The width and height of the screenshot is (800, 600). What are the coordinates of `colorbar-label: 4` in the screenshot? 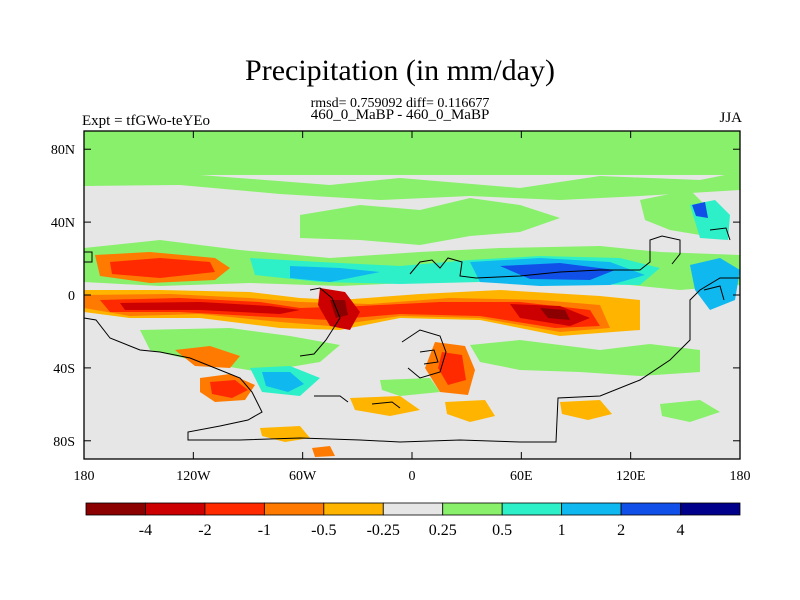 It's located at (681, 530).